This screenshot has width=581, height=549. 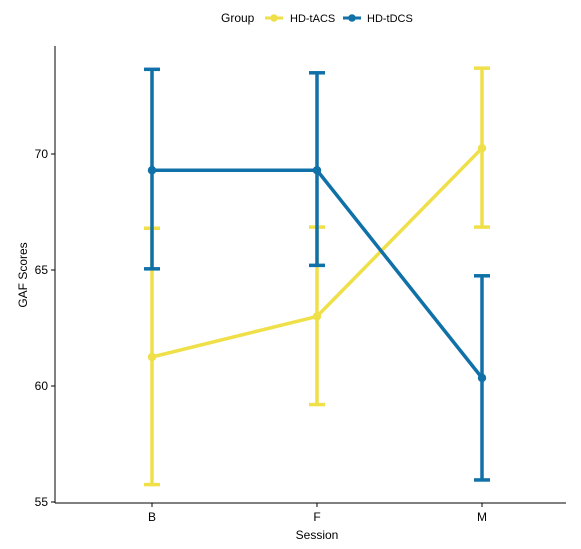 I want to click on legend-title: Group, so click(x=238, y=18).